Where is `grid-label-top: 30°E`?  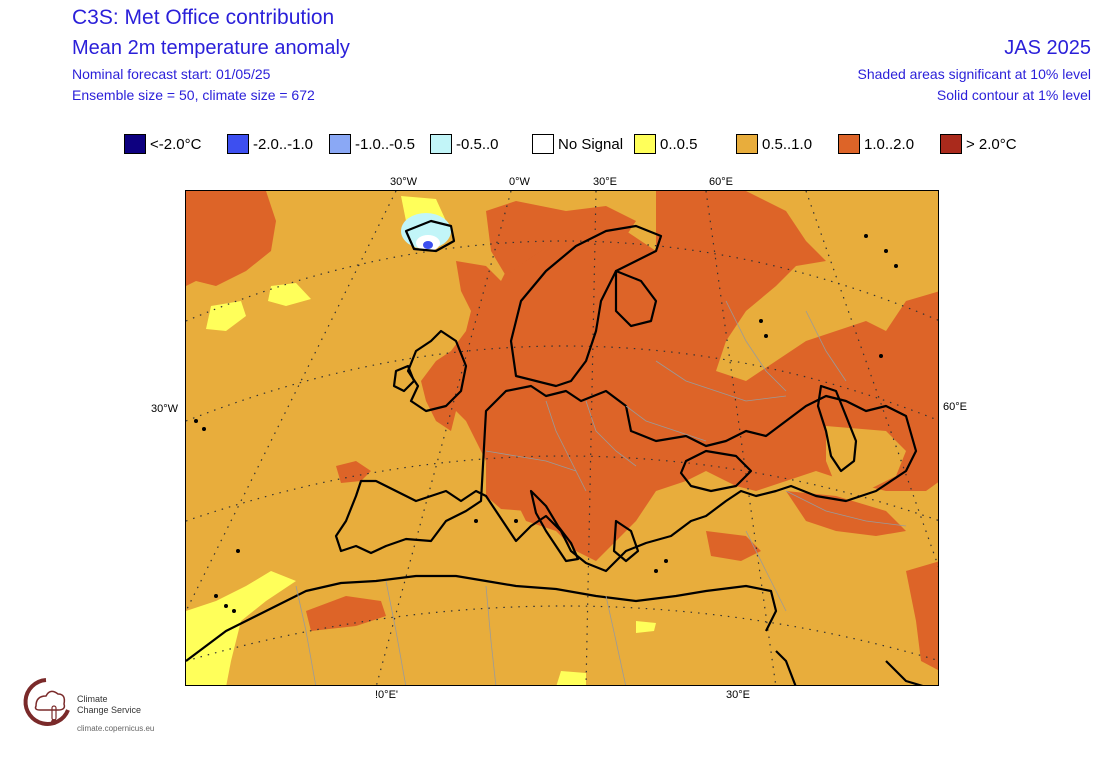
grid-label-top: 30°E is located at coordinates (605, 182).